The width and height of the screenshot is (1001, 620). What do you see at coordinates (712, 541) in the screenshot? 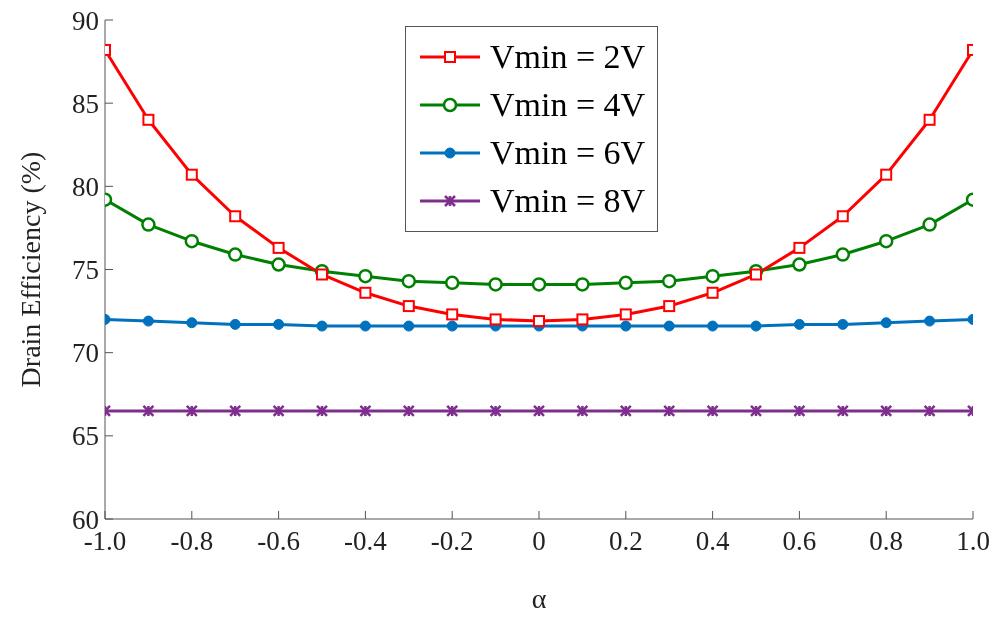
I see `x-tick-label: 0.4` at bounding box center [712, 541].